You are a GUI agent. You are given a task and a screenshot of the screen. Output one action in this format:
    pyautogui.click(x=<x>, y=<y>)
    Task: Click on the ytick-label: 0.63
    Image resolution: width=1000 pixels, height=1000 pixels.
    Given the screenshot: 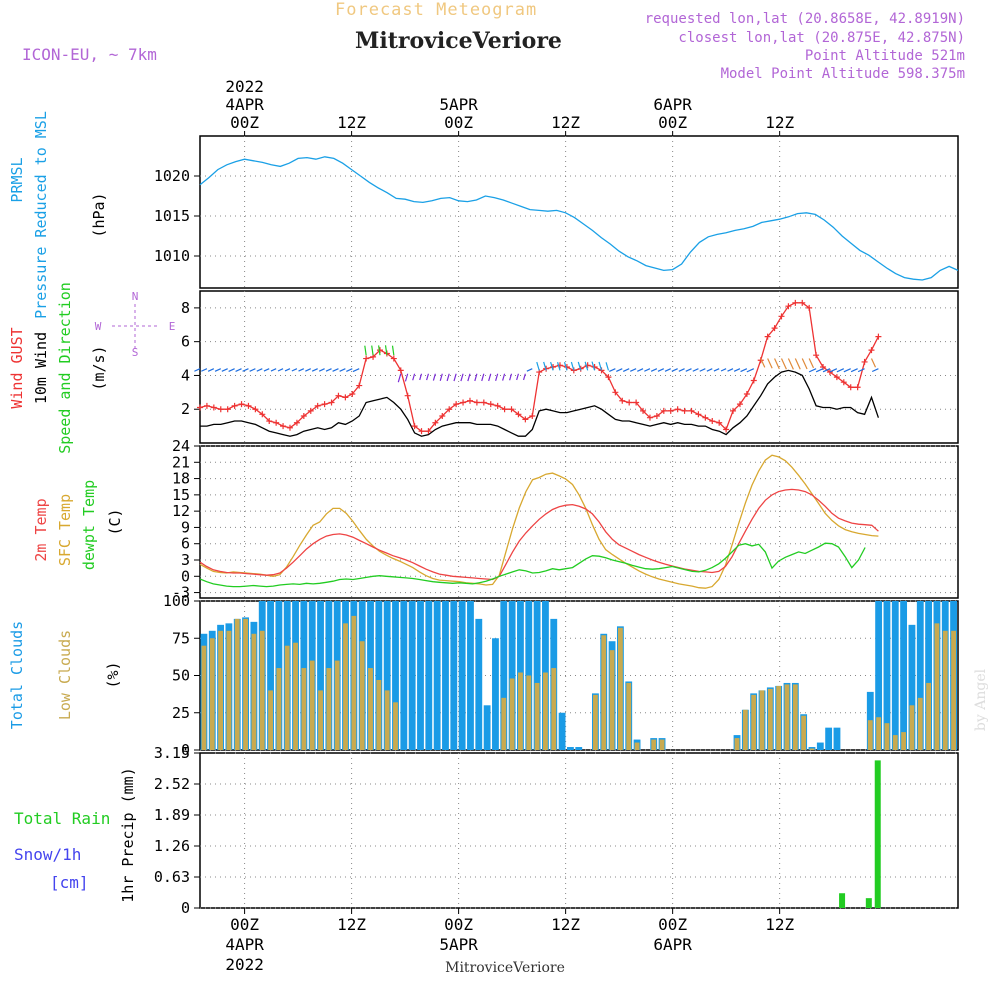 What is the action you would take?
    pyautogui.click(x=172, y=877)
    